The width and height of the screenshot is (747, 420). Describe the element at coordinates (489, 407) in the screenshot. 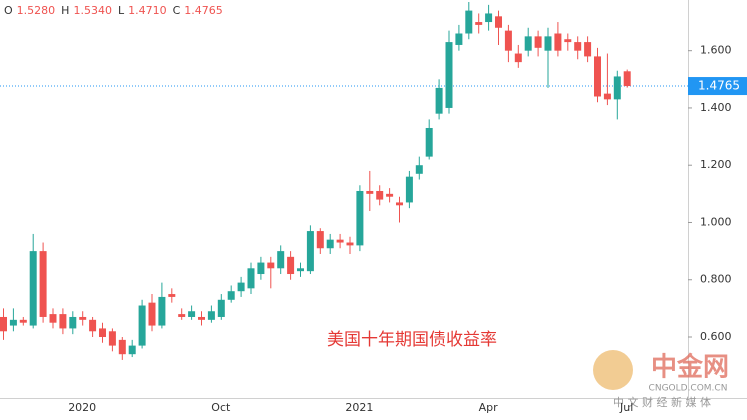

I see `x-tick-label: Apr` at that location.